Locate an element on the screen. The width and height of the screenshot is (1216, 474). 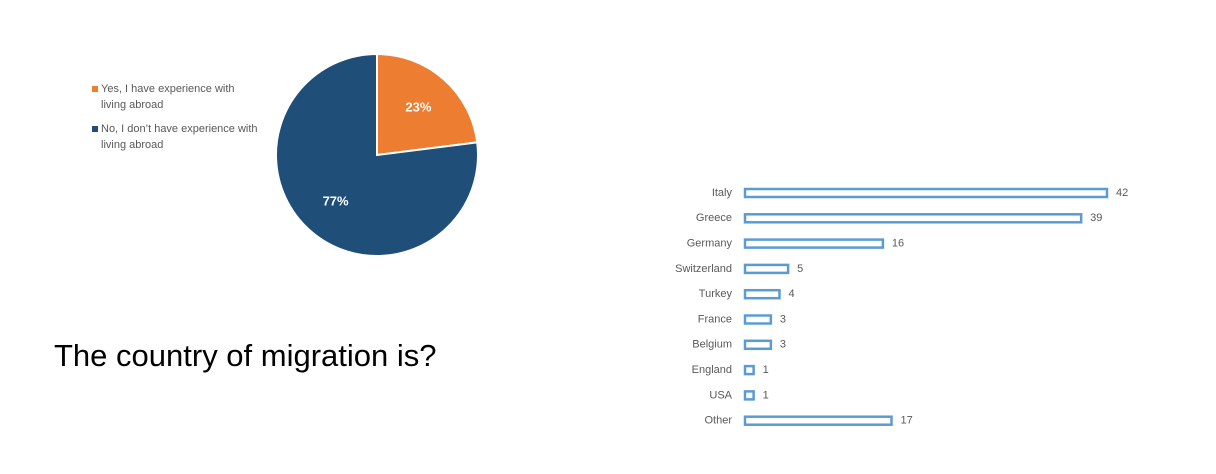
value-label: 17 is located at coordinates (907, 421).